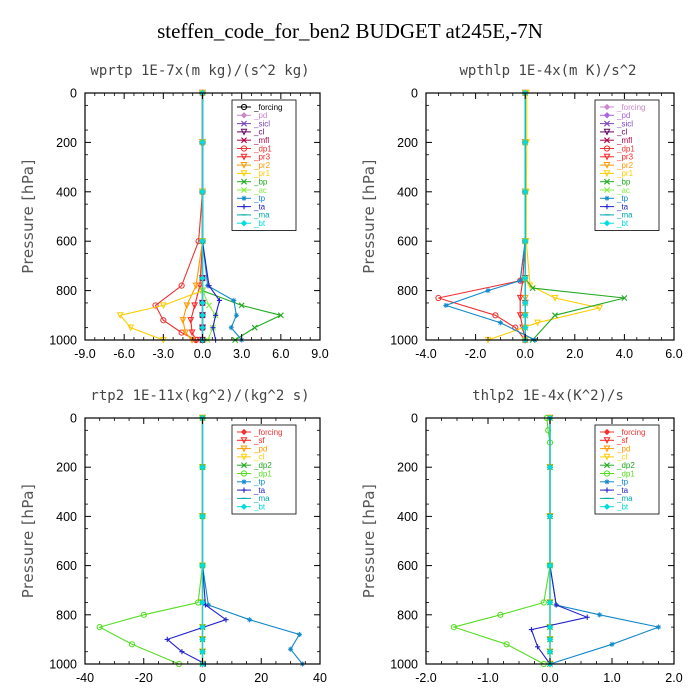 The width and height of the screenshot is (700, 700). What do you see at coordinates (623, 448) in the screenshot?
I see `legend-label: _pd` at bounding box center [623, 448].